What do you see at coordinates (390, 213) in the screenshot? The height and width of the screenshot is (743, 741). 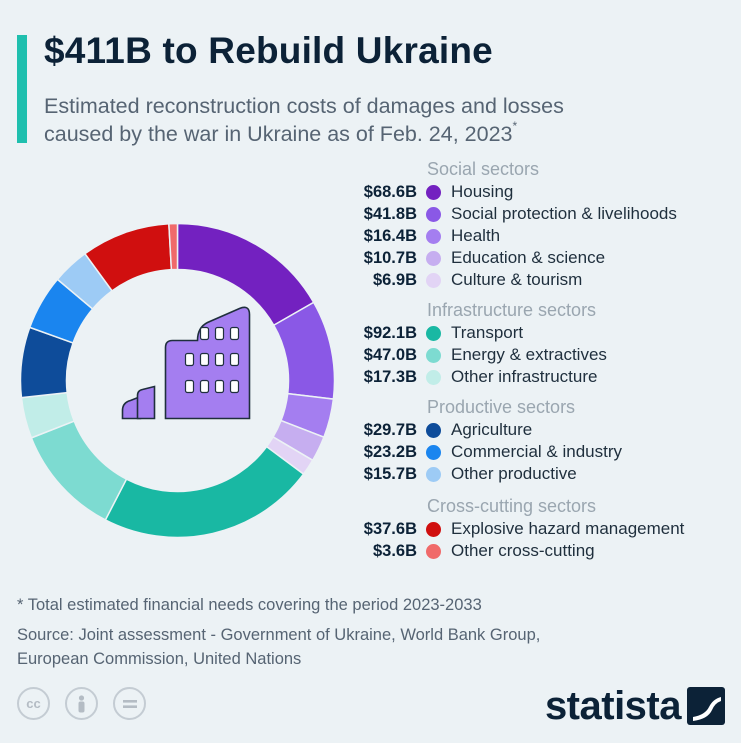 I see `legend-value: $41.8B` at bounding box center [390, 213].